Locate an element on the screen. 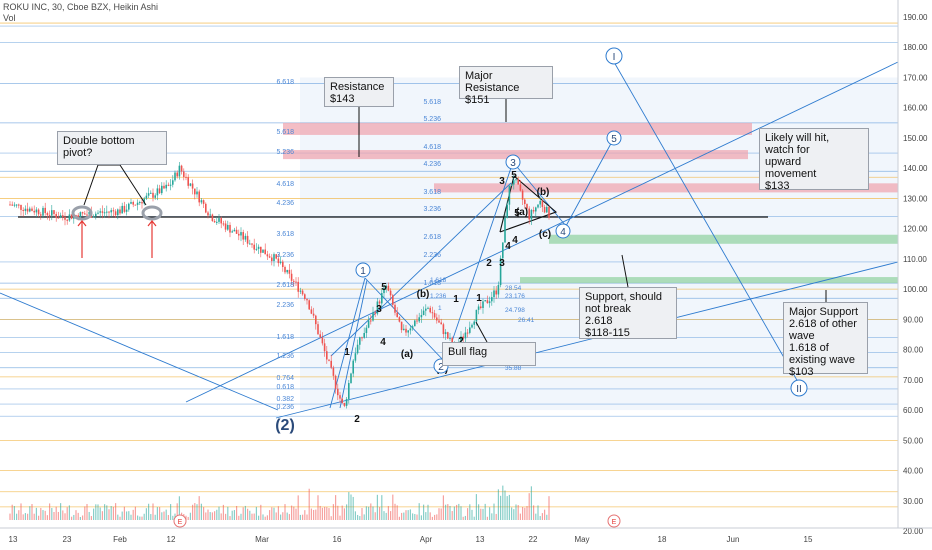  volume-label: Vol is located at coordinates (9, 18).